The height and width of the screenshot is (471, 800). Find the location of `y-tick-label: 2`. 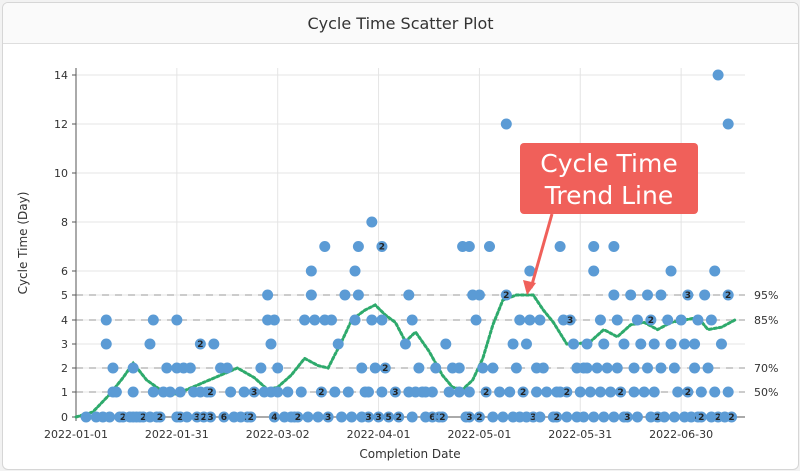

y-tick-label: 2 is located at coordinates (64, 368).